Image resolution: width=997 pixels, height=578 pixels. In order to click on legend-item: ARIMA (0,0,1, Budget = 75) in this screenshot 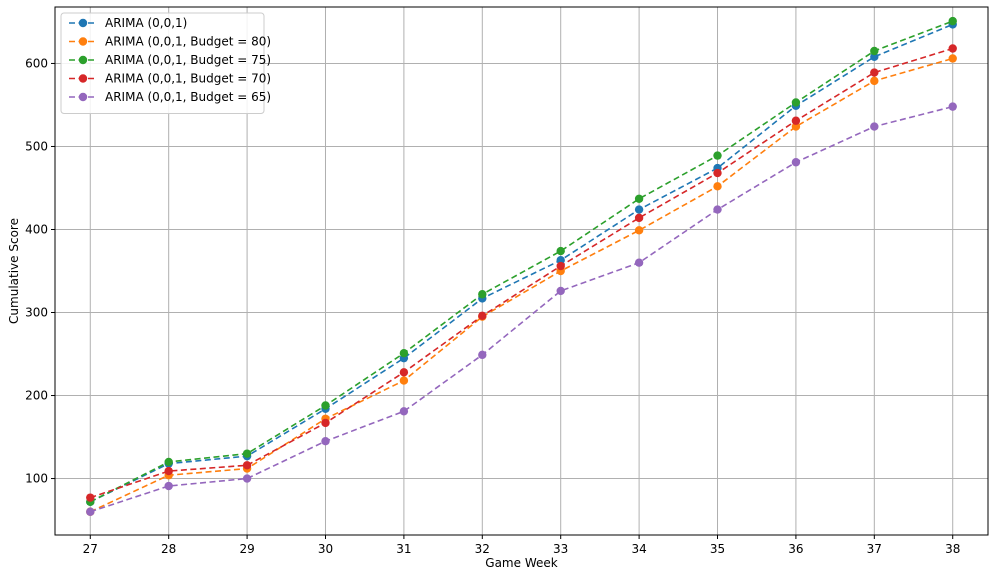, I will do `click(170, 60)`.